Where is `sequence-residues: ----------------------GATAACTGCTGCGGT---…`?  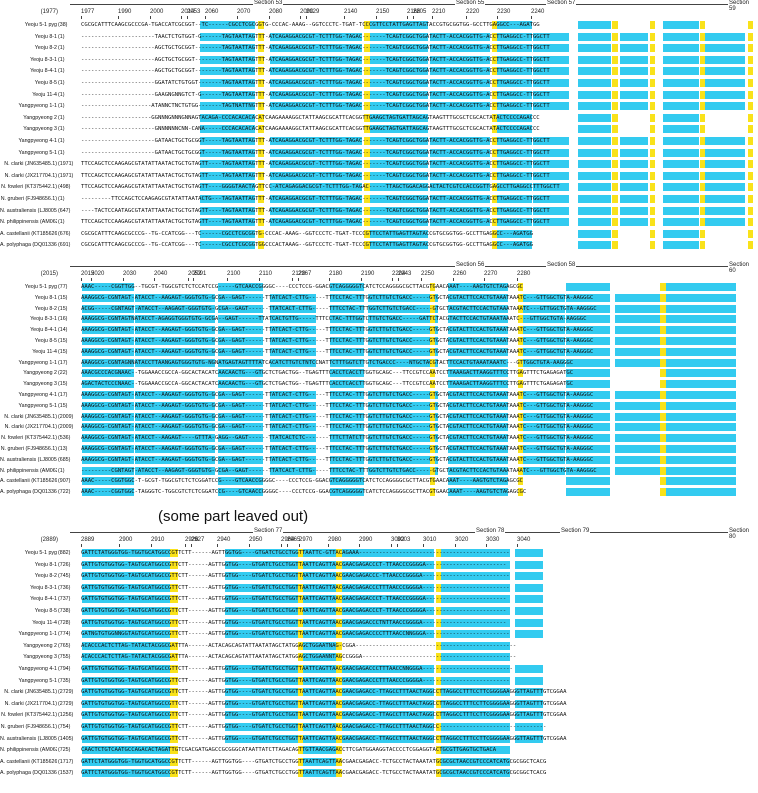 sequence-residues: ----------------------GATAACTGCTGCGGT---… is located at coordinates (315, 152).